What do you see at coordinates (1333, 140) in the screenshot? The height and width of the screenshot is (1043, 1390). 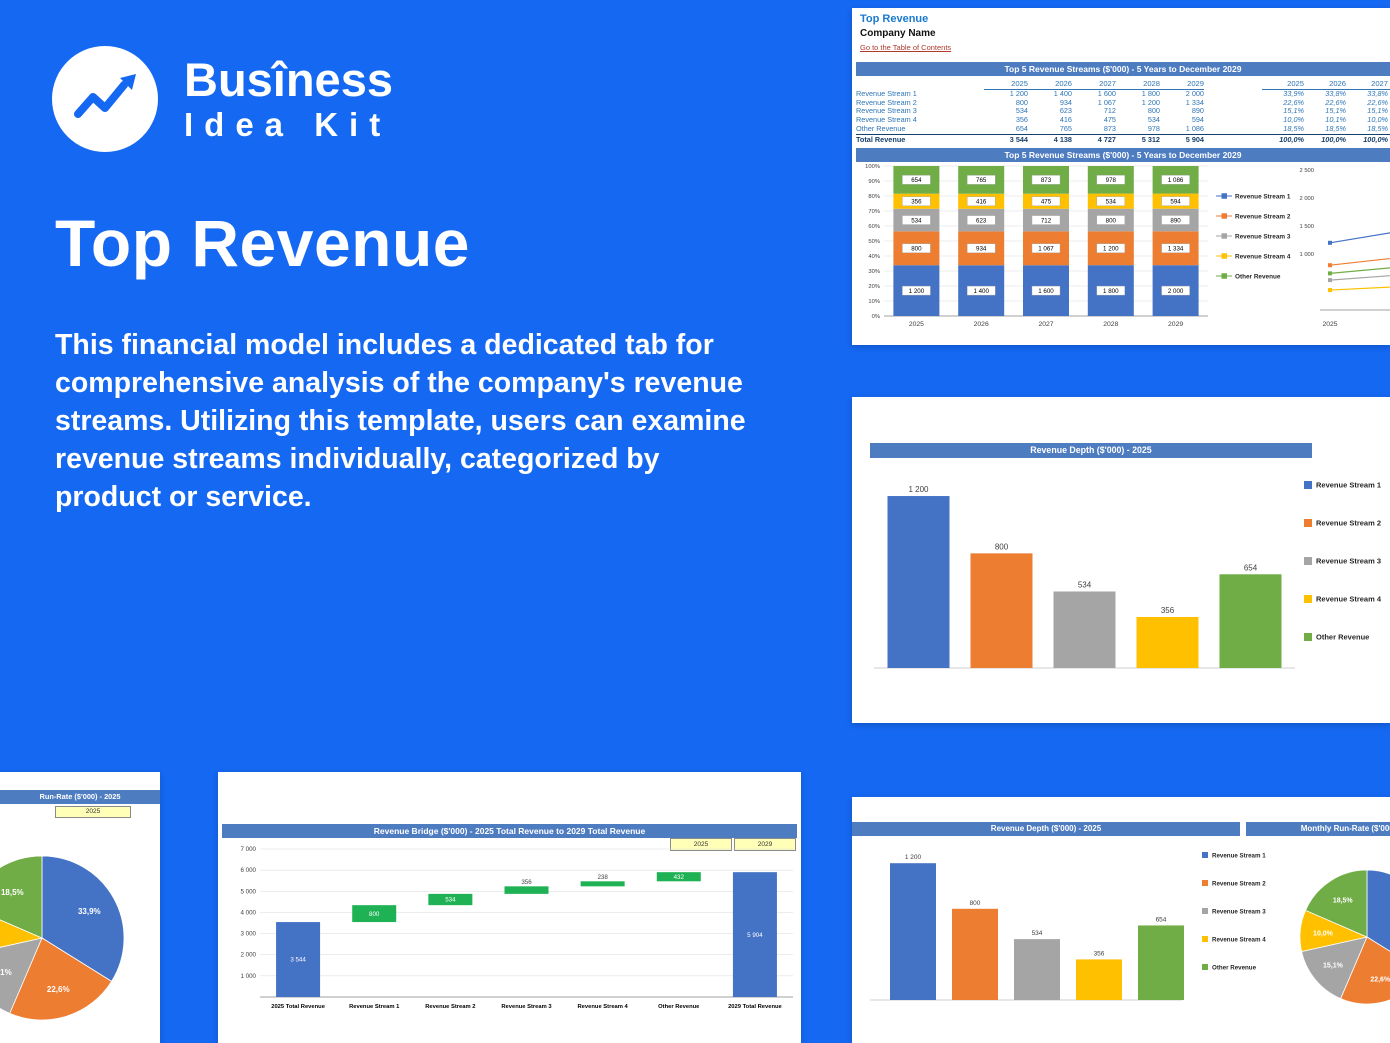 I see `total-pct: 100,0%` at bounding box center [1333, 140].